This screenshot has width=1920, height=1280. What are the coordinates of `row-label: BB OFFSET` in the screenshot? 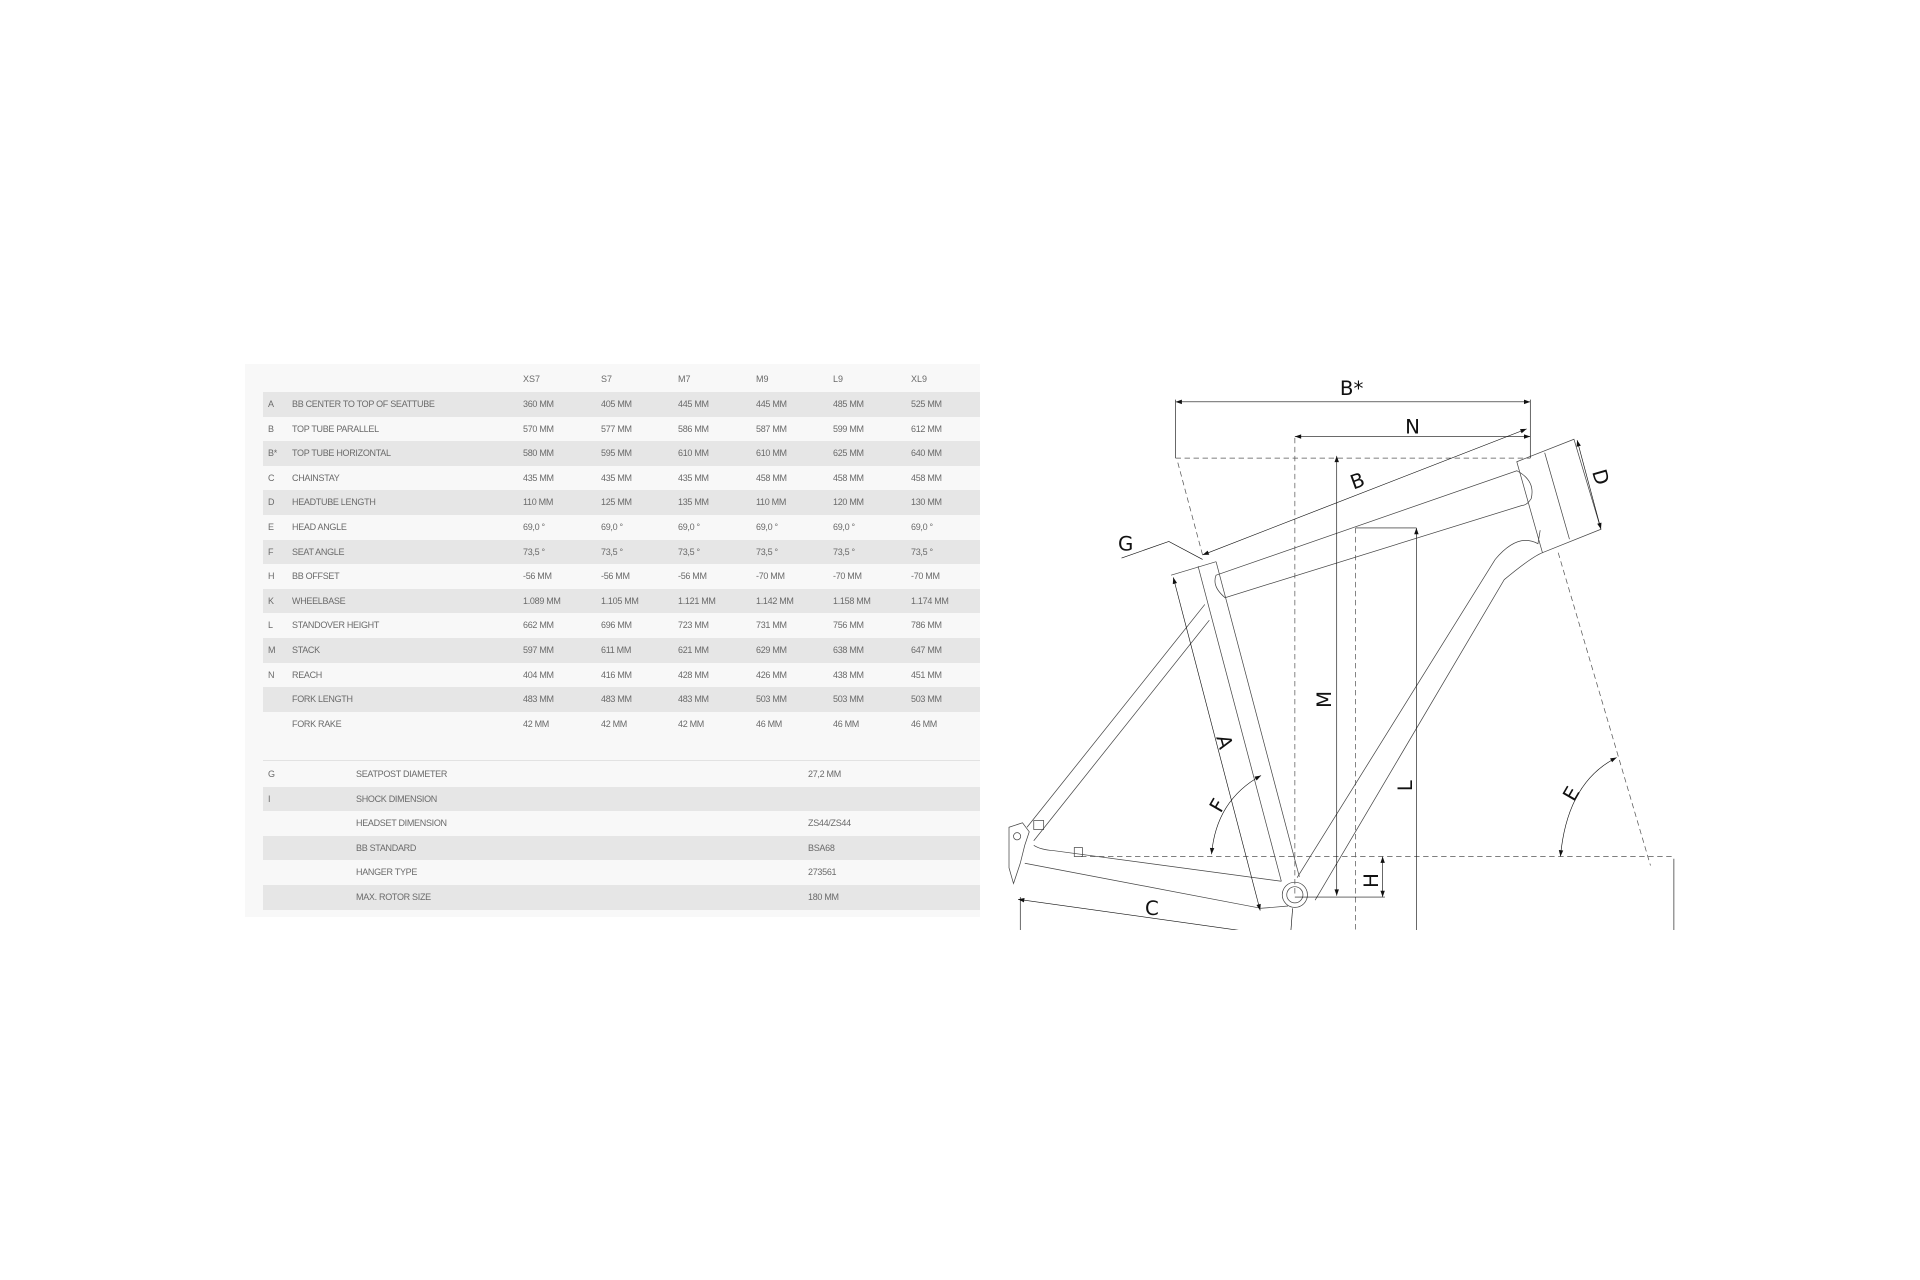 It's located at (316, 576).